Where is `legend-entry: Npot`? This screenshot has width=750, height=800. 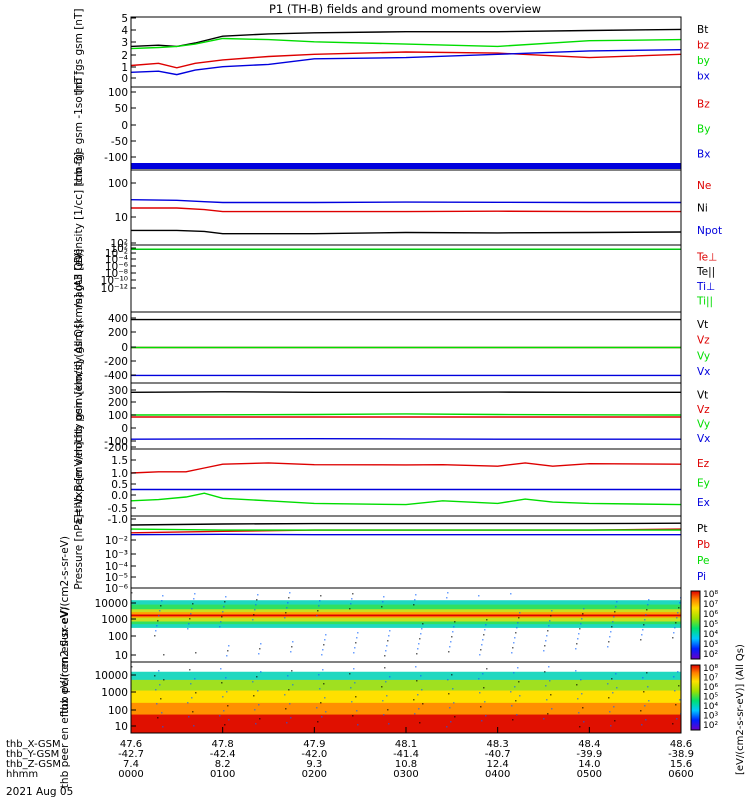
legend-entry: Npot is located at coordinates (709, 231).